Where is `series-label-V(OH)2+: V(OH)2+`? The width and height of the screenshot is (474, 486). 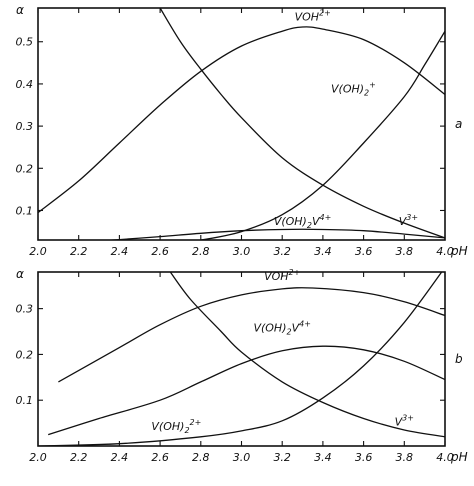
series-label-V(OH)2+: V(OH)2+ is located at coordinates (353, 88).